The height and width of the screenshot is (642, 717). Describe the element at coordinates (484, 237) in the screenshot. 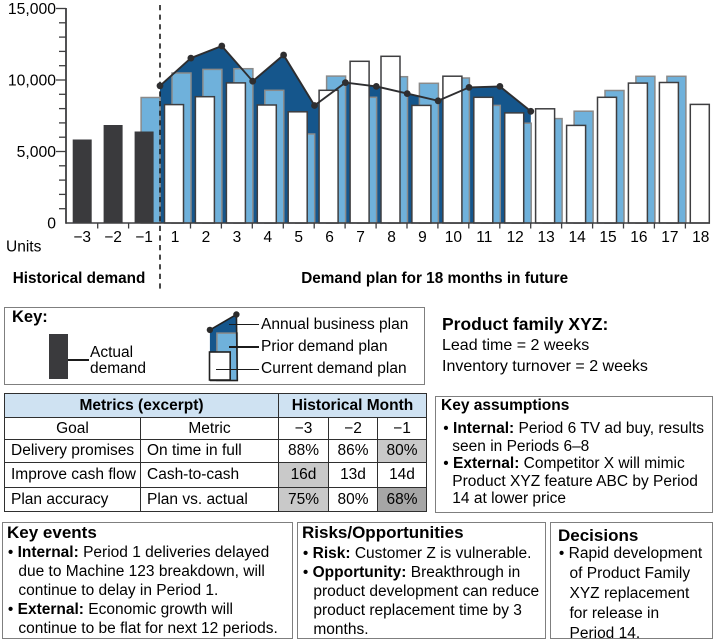

I see `svg-text: 11` at that location.